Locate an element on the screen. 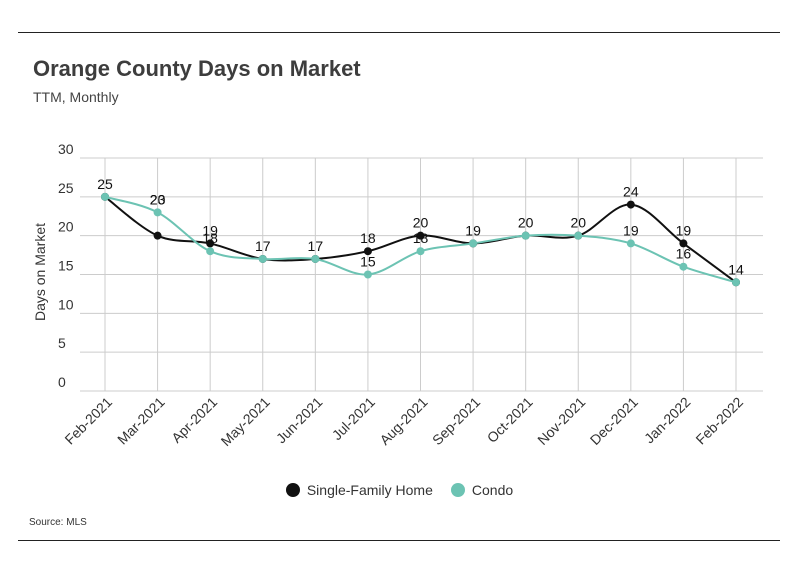 The image size is (799, 575). y-axis-ticks: 0 5 10 15 20 25 30 is located at coordinates (66, 265).